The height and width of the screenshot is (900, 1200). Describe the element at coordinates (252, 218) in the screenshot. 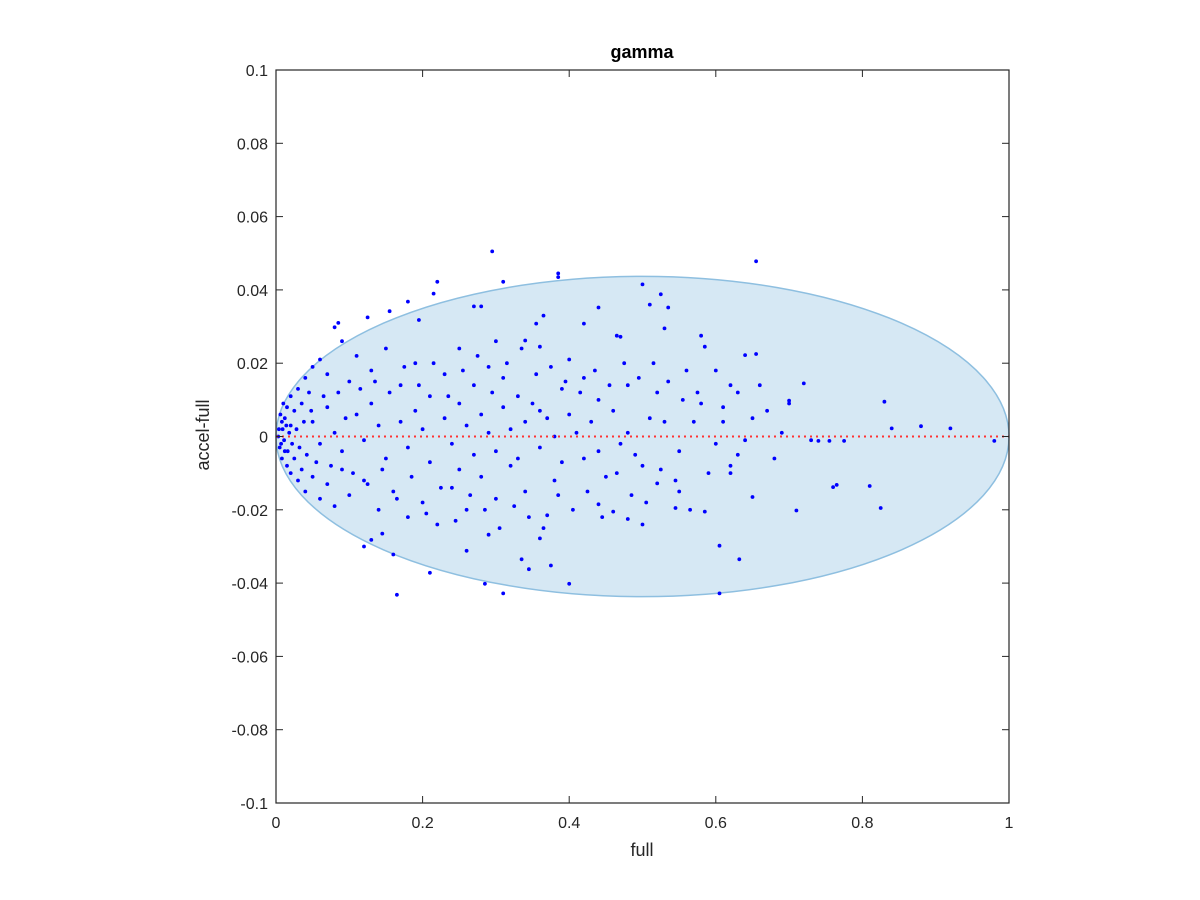

I see `y-tick-label: 0.06` at that location.